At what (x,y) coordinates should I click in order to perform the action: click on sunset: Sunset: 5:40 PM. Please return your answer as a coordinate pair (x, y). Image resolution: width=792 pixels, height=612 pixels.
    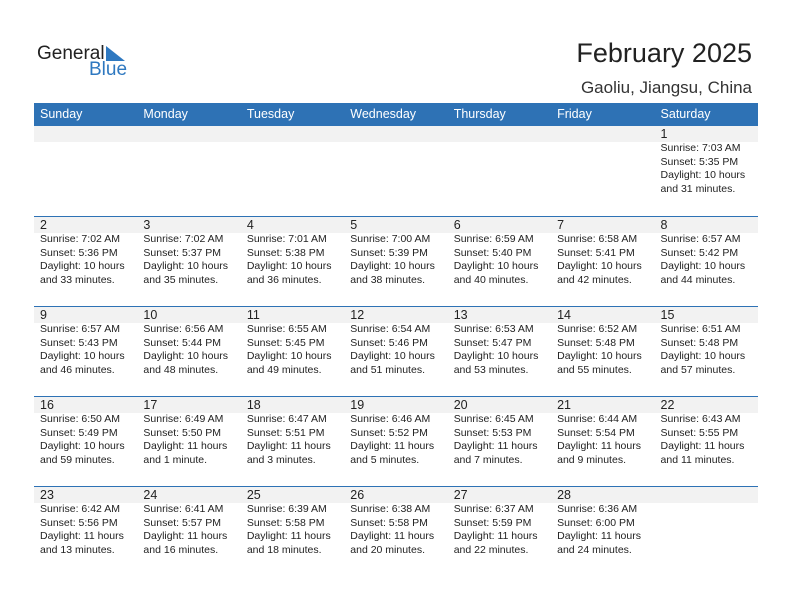
    Looking at the image, I should click on (492, 252).